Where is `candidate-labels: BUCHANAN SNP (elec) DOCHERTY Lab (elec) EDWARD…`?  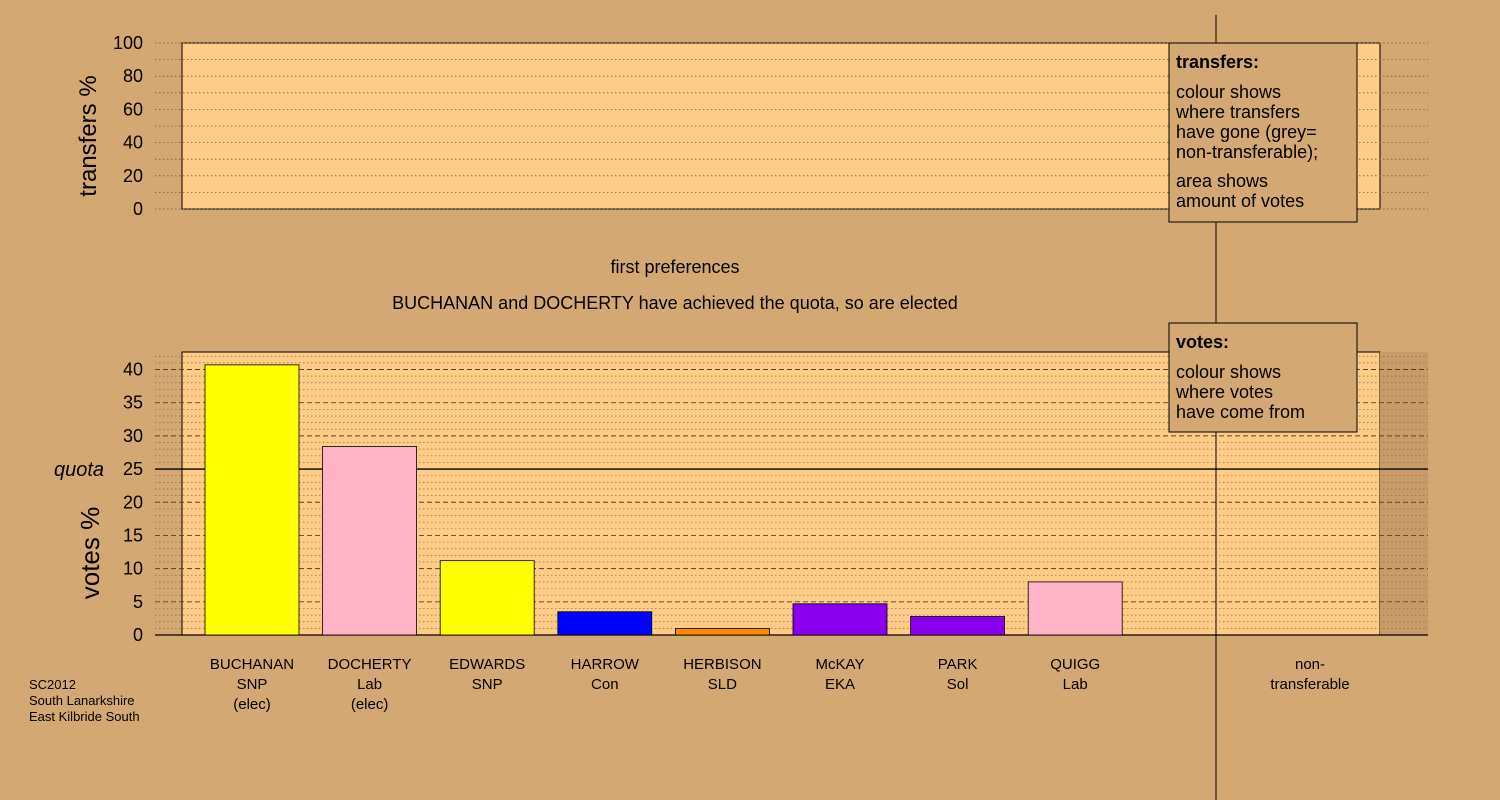
candidate-labels: BUCHANAN SNP (elec) DOCHERTY Lab (elec) EDWARD… is located at coordinates (655, 684).